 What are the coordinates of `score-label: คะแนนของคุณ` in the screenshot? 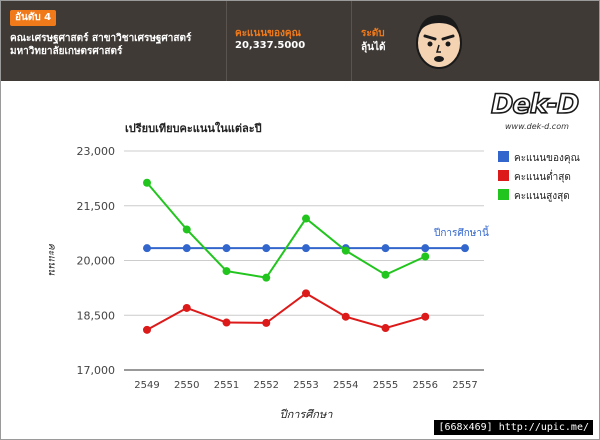 It's located at (268, 33).